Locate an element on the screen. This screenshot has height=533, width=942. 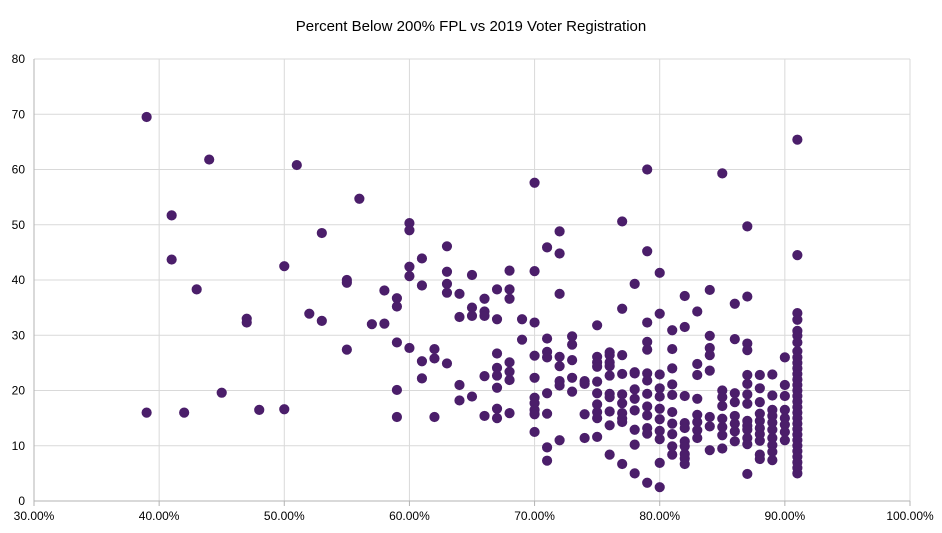
x-tick-label: 50.00% is located at coordinates (284, 516).